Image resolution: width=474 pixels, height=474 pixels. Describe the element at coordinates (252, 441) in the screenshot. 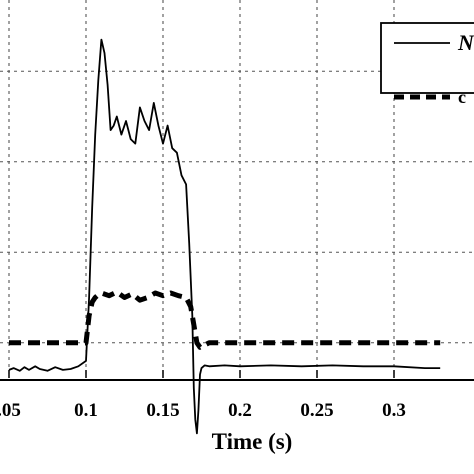

I see `x-axis-title: Time (s)` at that location.